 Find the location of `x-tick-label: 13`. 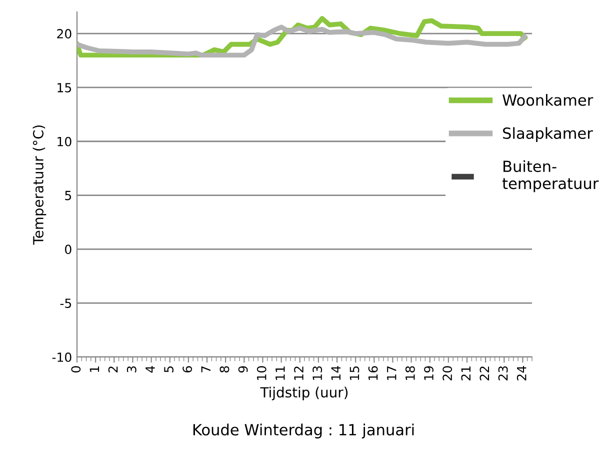

x-tick-label: 13 is located at coordinates (317, 373).